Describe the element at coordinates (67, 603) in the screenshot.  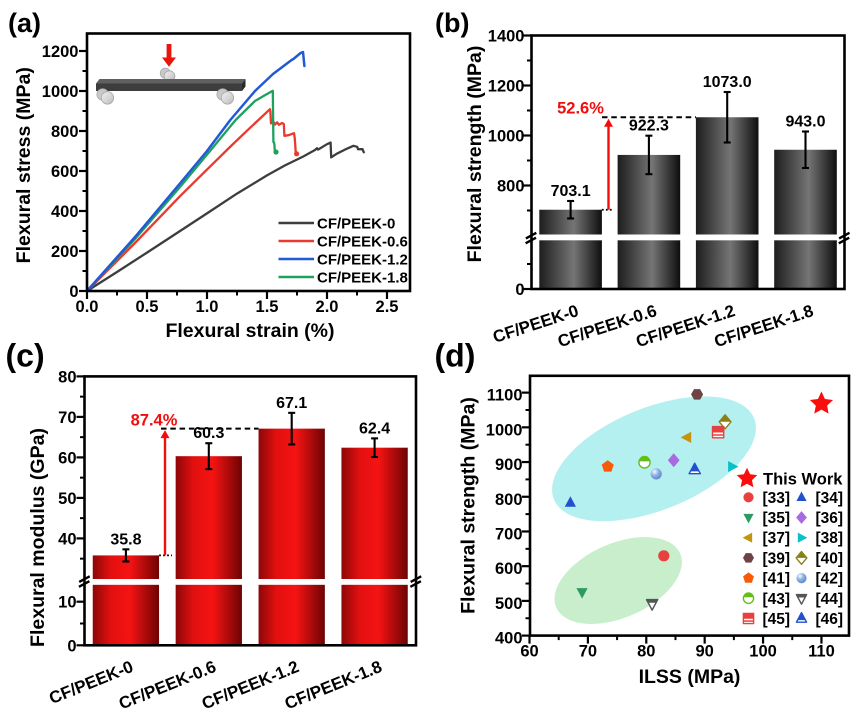
I see `svg-text: 10` at that location.